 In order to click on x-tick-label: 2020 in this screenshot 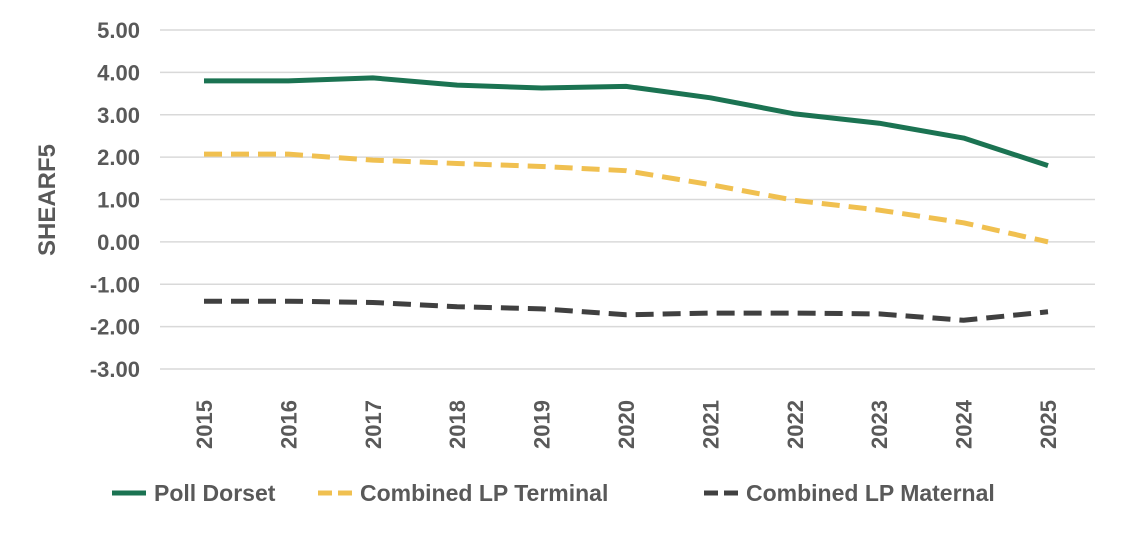, I will do `click(626, 424)`.